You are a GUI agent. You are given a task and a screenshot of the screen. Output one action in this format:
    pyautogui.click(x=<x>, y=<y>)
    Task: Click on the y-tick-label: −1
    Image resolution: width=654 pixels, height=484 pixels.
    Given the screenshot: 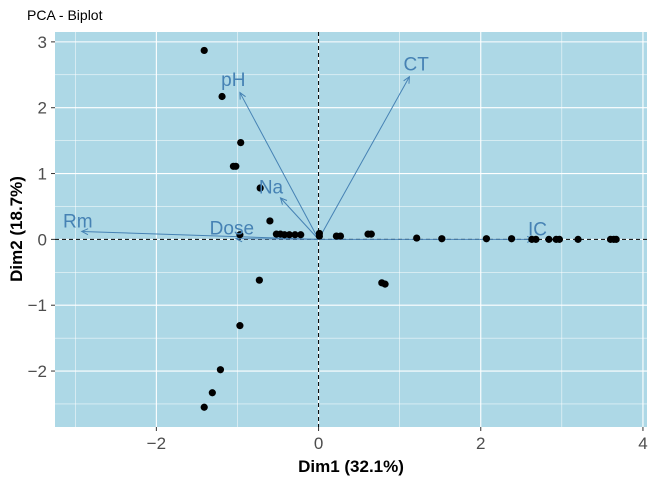 What is the action you would take?
    pyautogui.click(x=37, y=305)
    